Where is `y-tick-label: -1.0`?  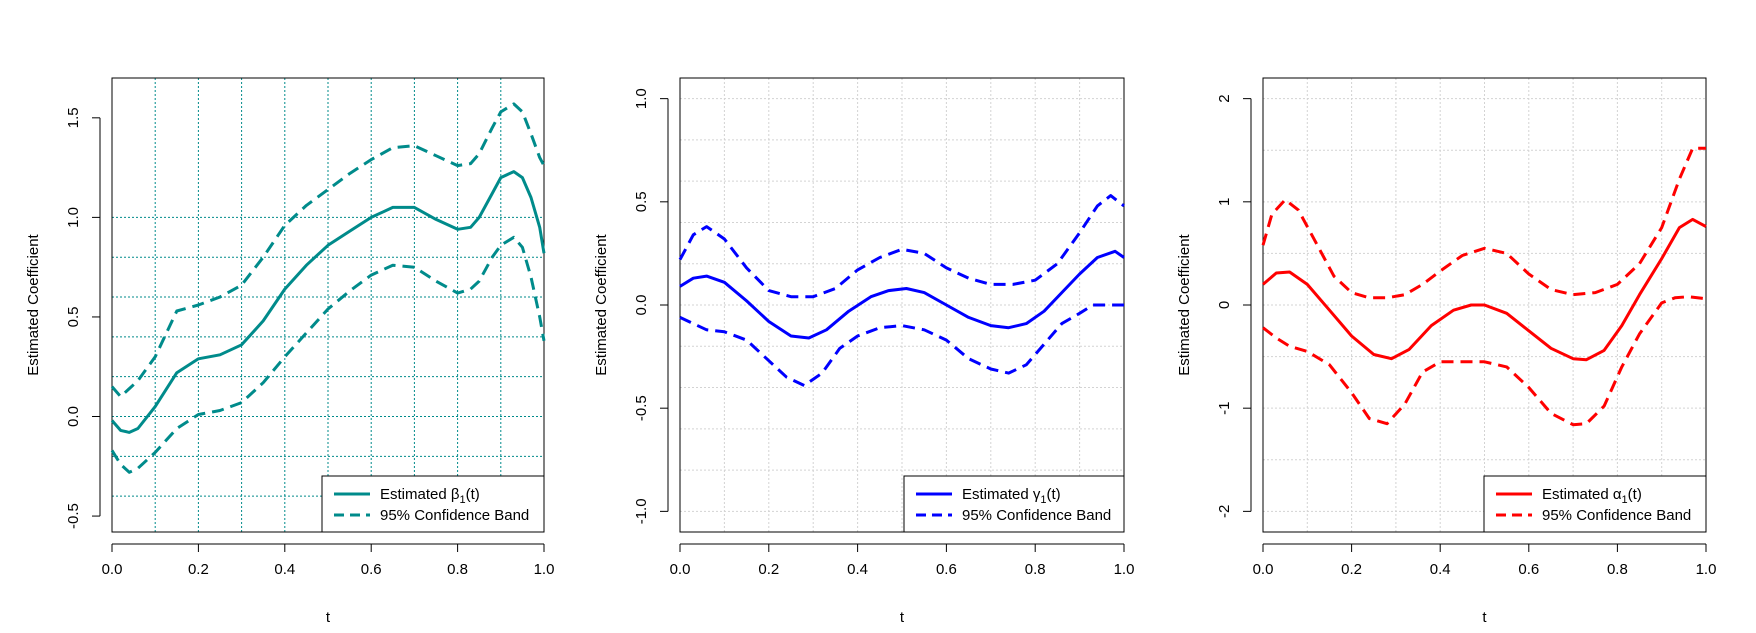 y-tick-label: -1.0 is located at coordinates (641, 511).